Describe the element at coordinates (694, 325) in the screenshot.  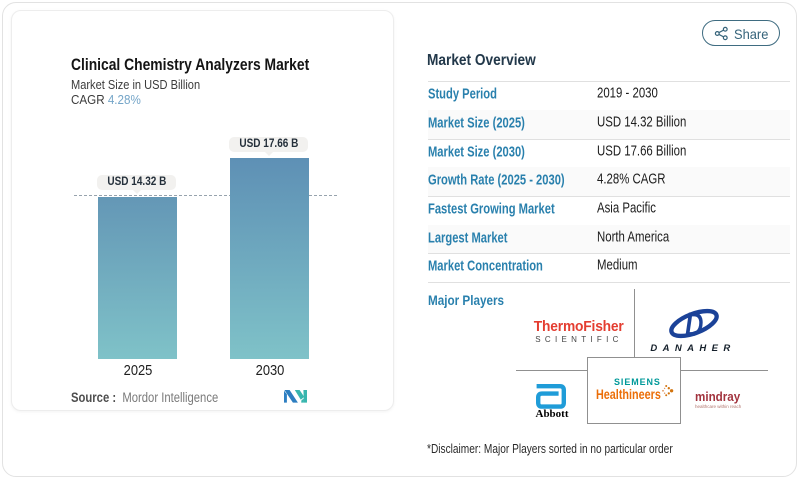
I see `svg-text: D` at that location.